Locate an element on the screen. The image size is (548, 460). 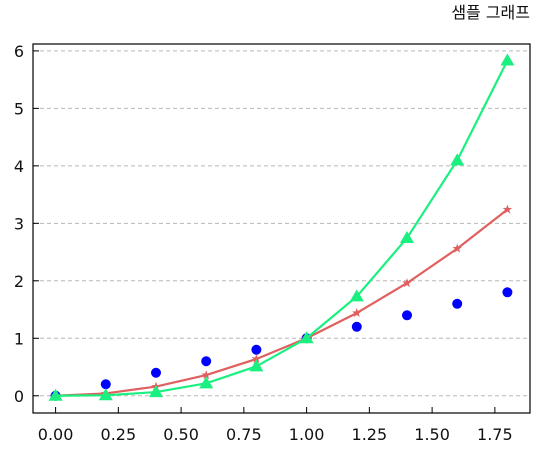
x-tick-label: 0.75 is located at coordinates (244, 434).